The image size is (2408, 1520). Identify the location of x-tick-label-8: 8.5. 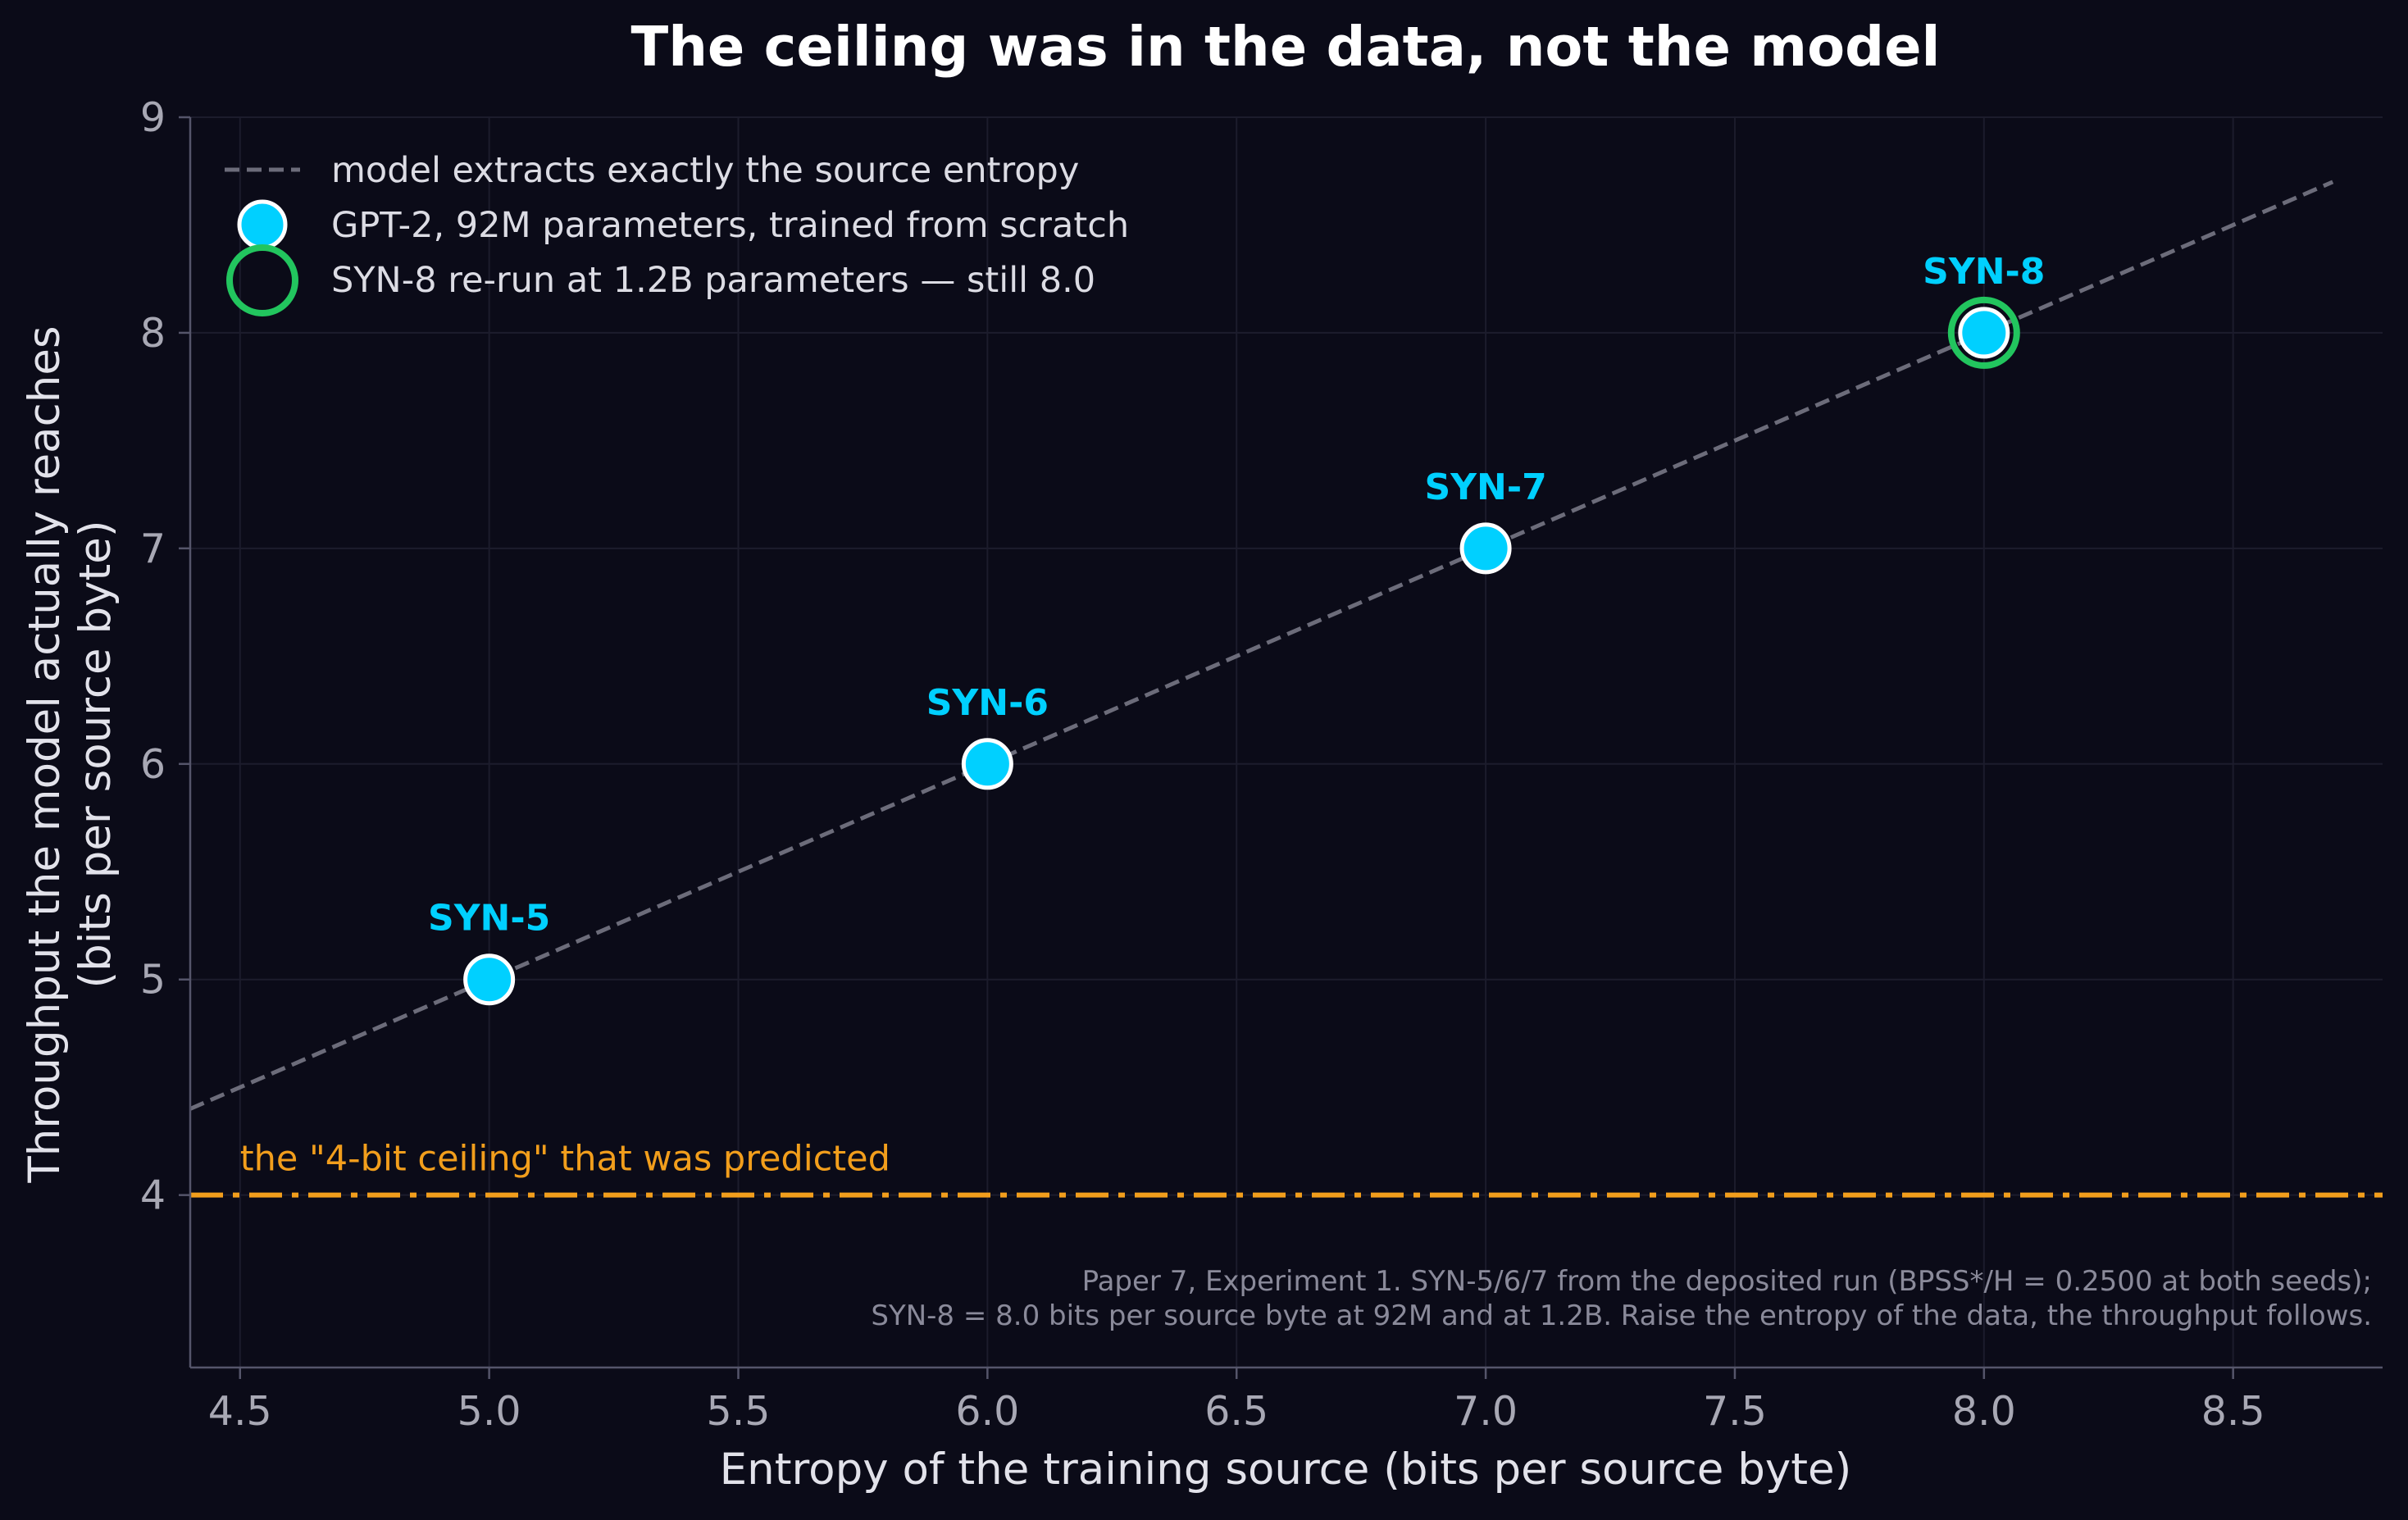
(2233, 1411).